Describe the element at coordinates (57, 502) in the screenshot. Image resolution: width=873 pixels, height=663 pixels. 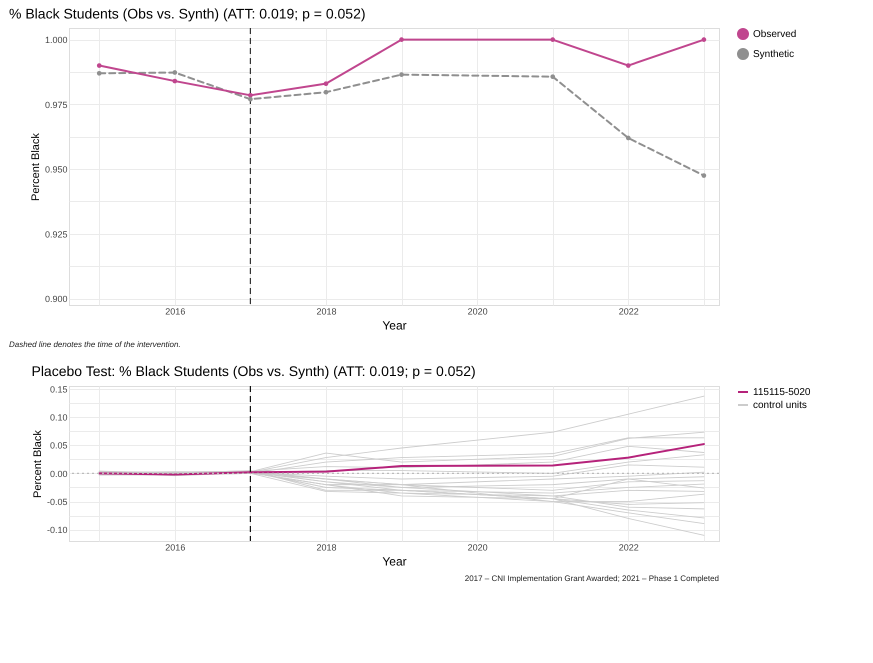
I see `y-tick-label: -0.05` at that location.